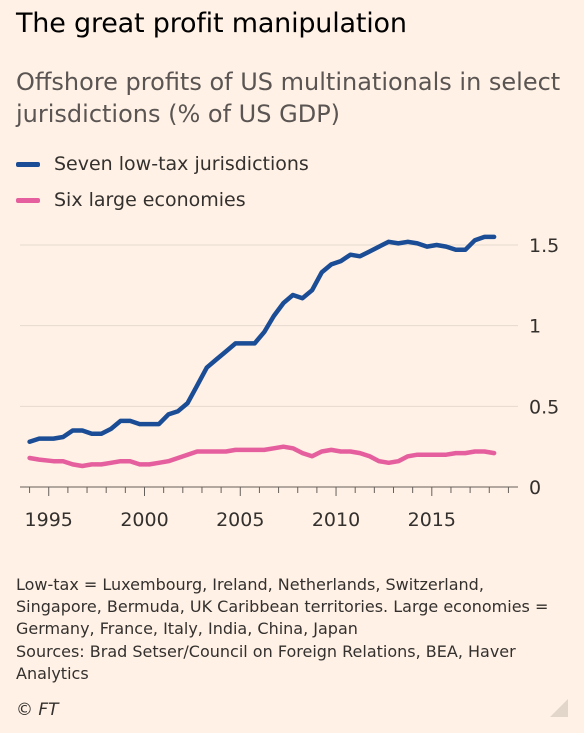 Image resolution: width=584 pixels, height=733 pixels. I want to click on legend-item-low-tax: Seven low-tax jurisdictions, so click(292, 164).